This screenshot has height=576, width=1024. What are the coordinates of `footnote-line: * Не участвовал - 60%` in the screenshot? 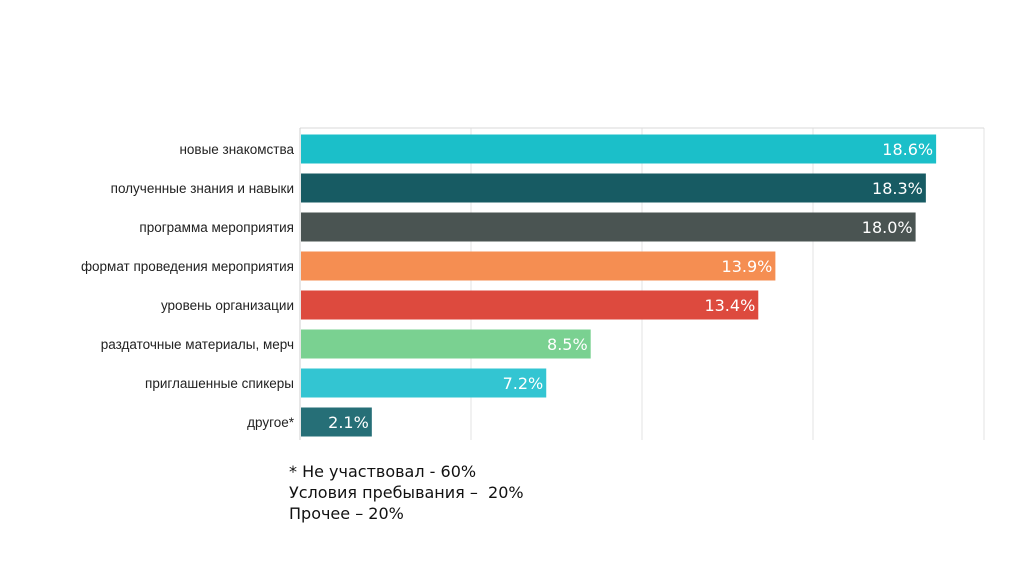 It's located at (383, 471).